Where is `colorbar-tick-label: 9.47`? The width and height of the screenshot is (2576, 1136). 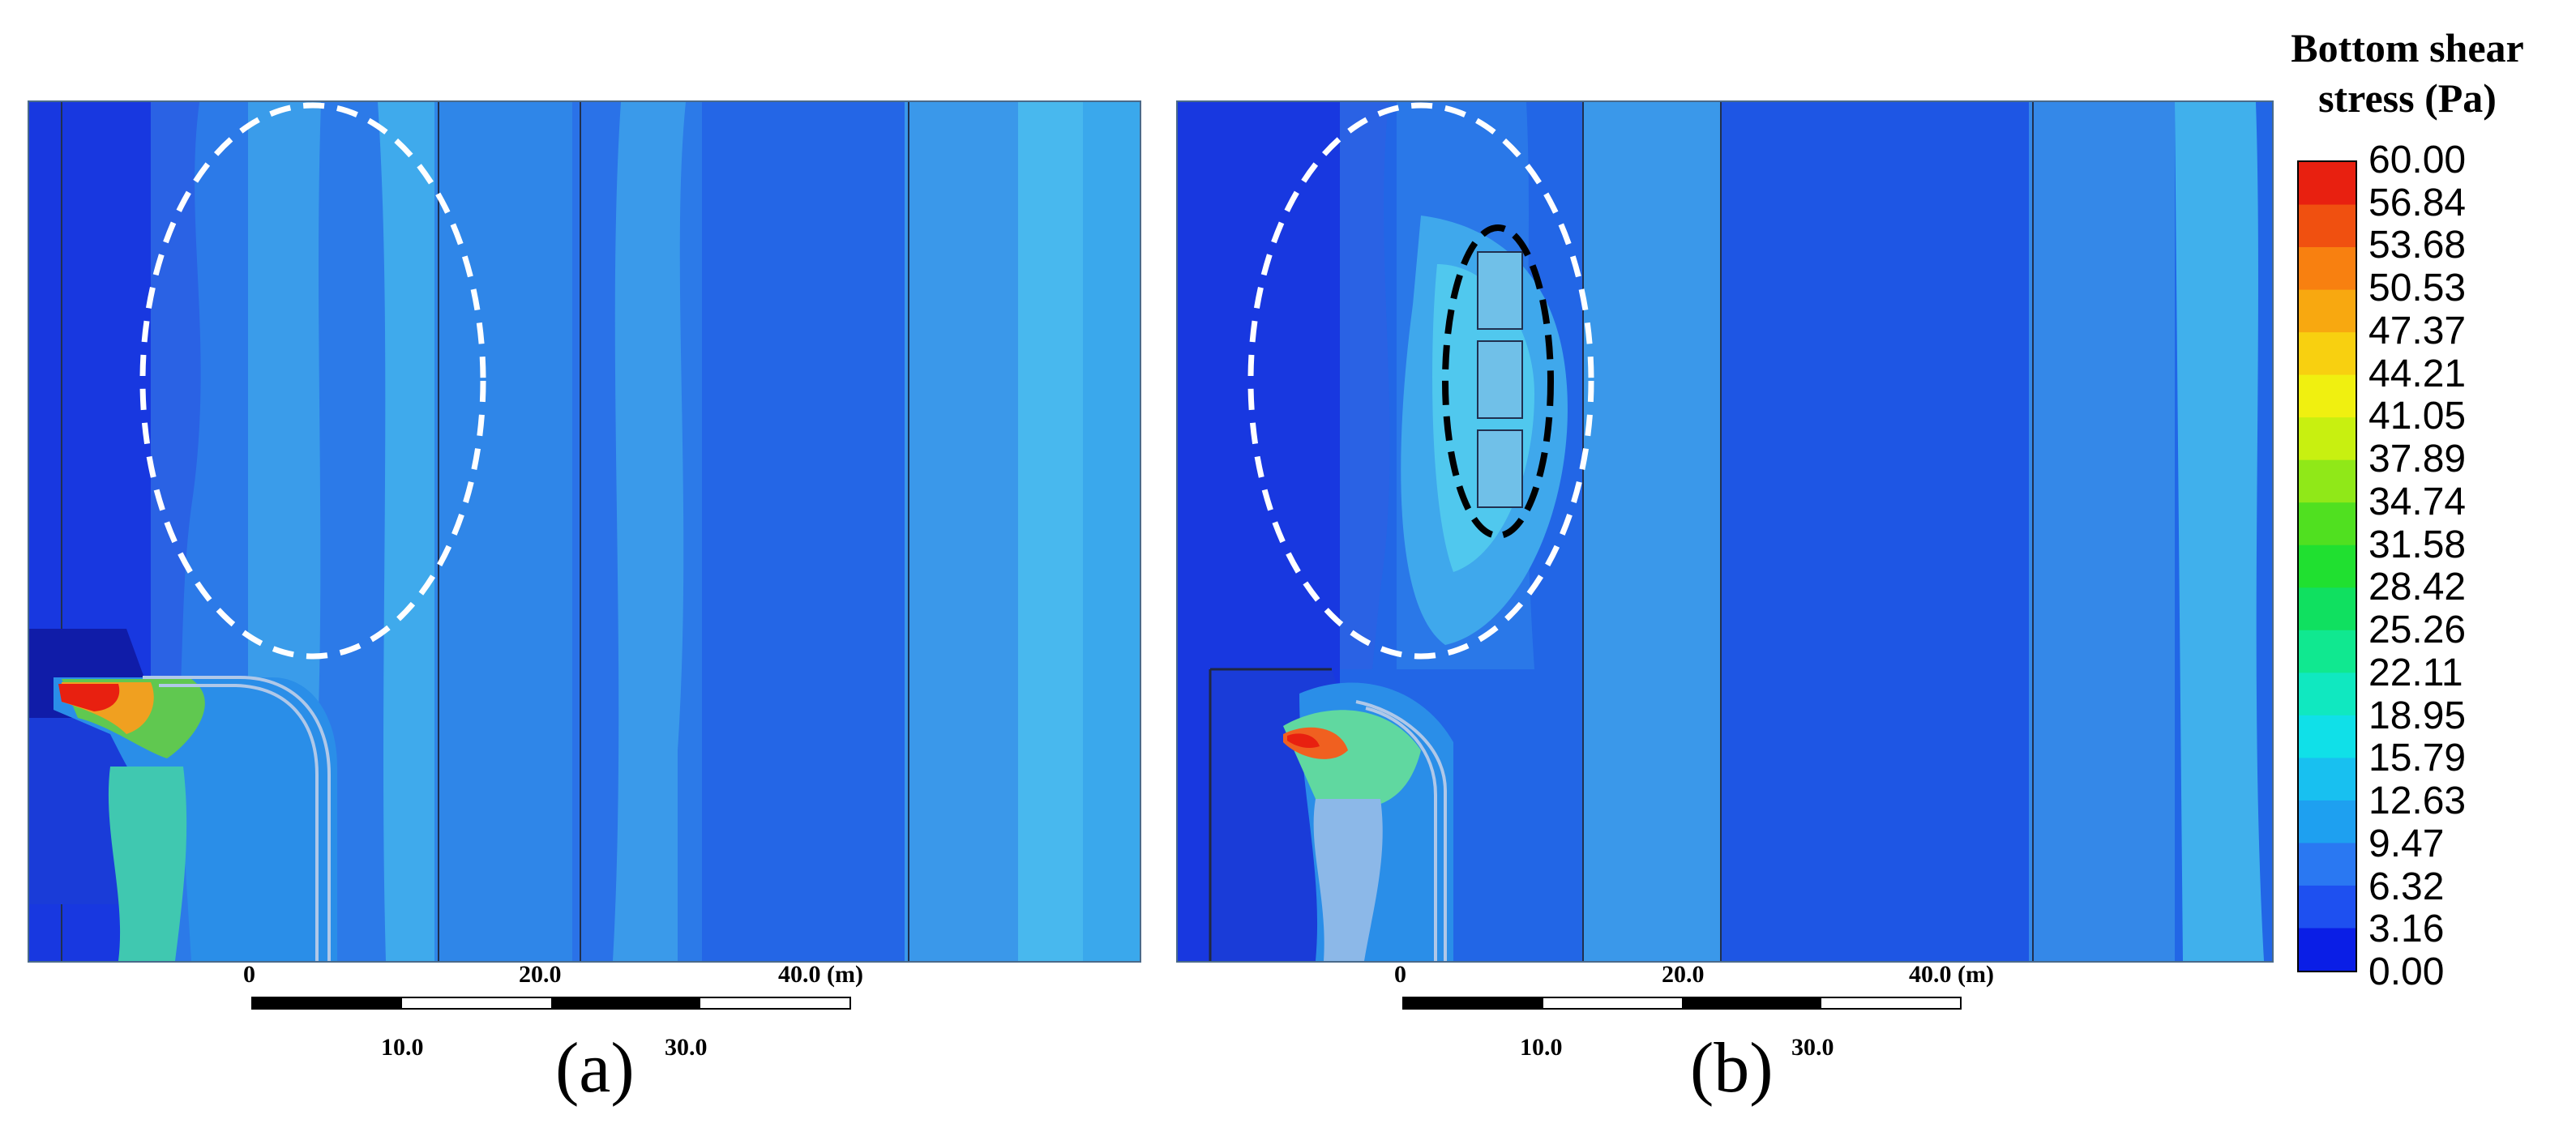
colorbar-tick-label: 9.47 is located at coordinates (2406, 843).